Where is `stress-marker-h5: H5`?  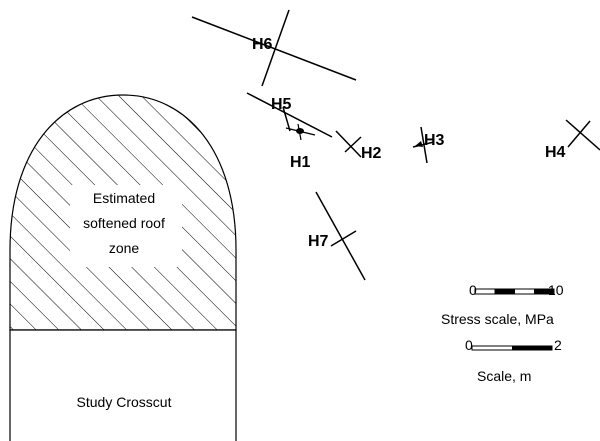
stress-marker-h5: H5 is located at coordinates (289, 115).